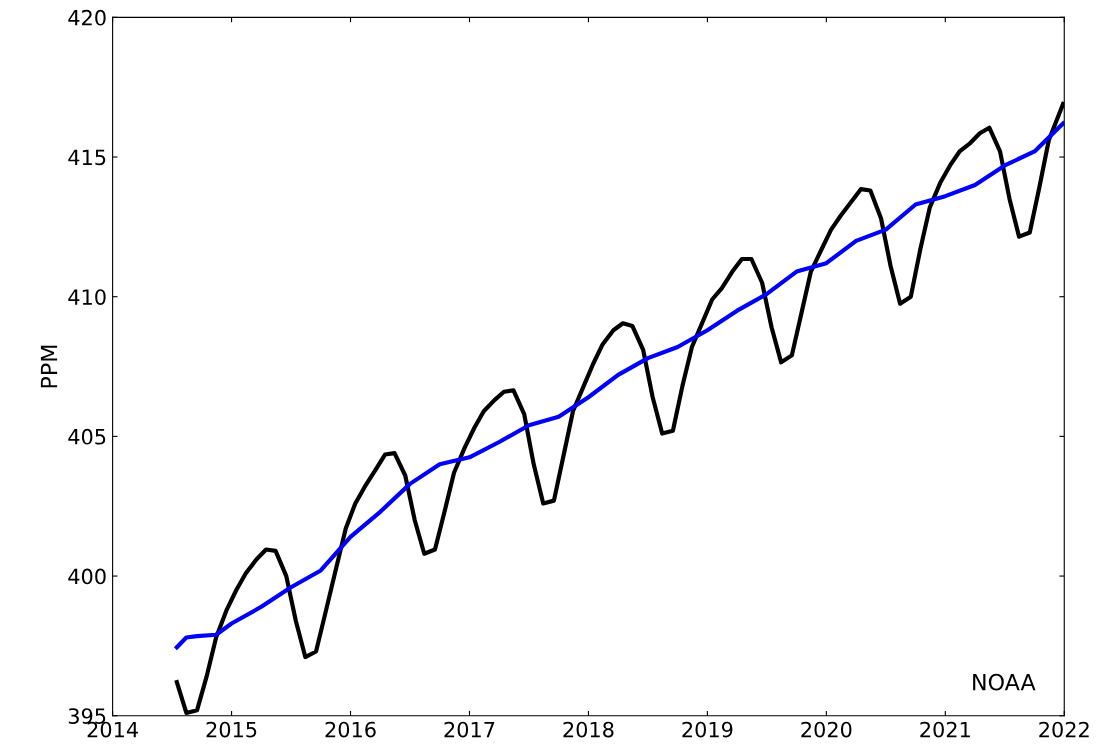  What do you see at coordinates (469, 729) in the screenshot?
I see `x-tick-label: 2017` at bounding box center [469, 729].